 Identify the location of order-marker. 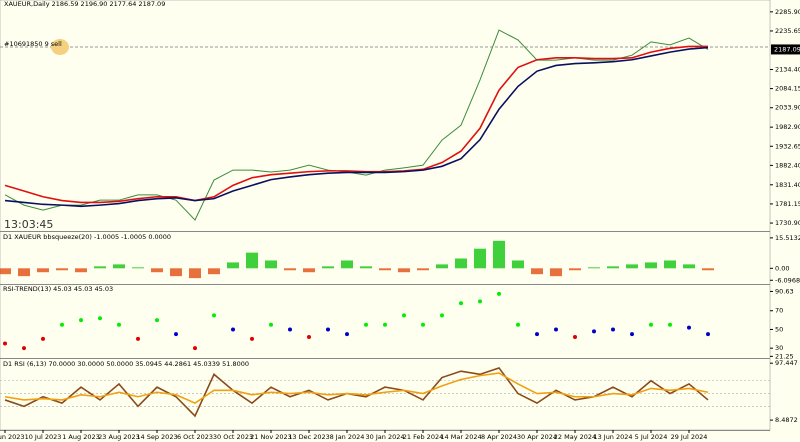
(60, 47).